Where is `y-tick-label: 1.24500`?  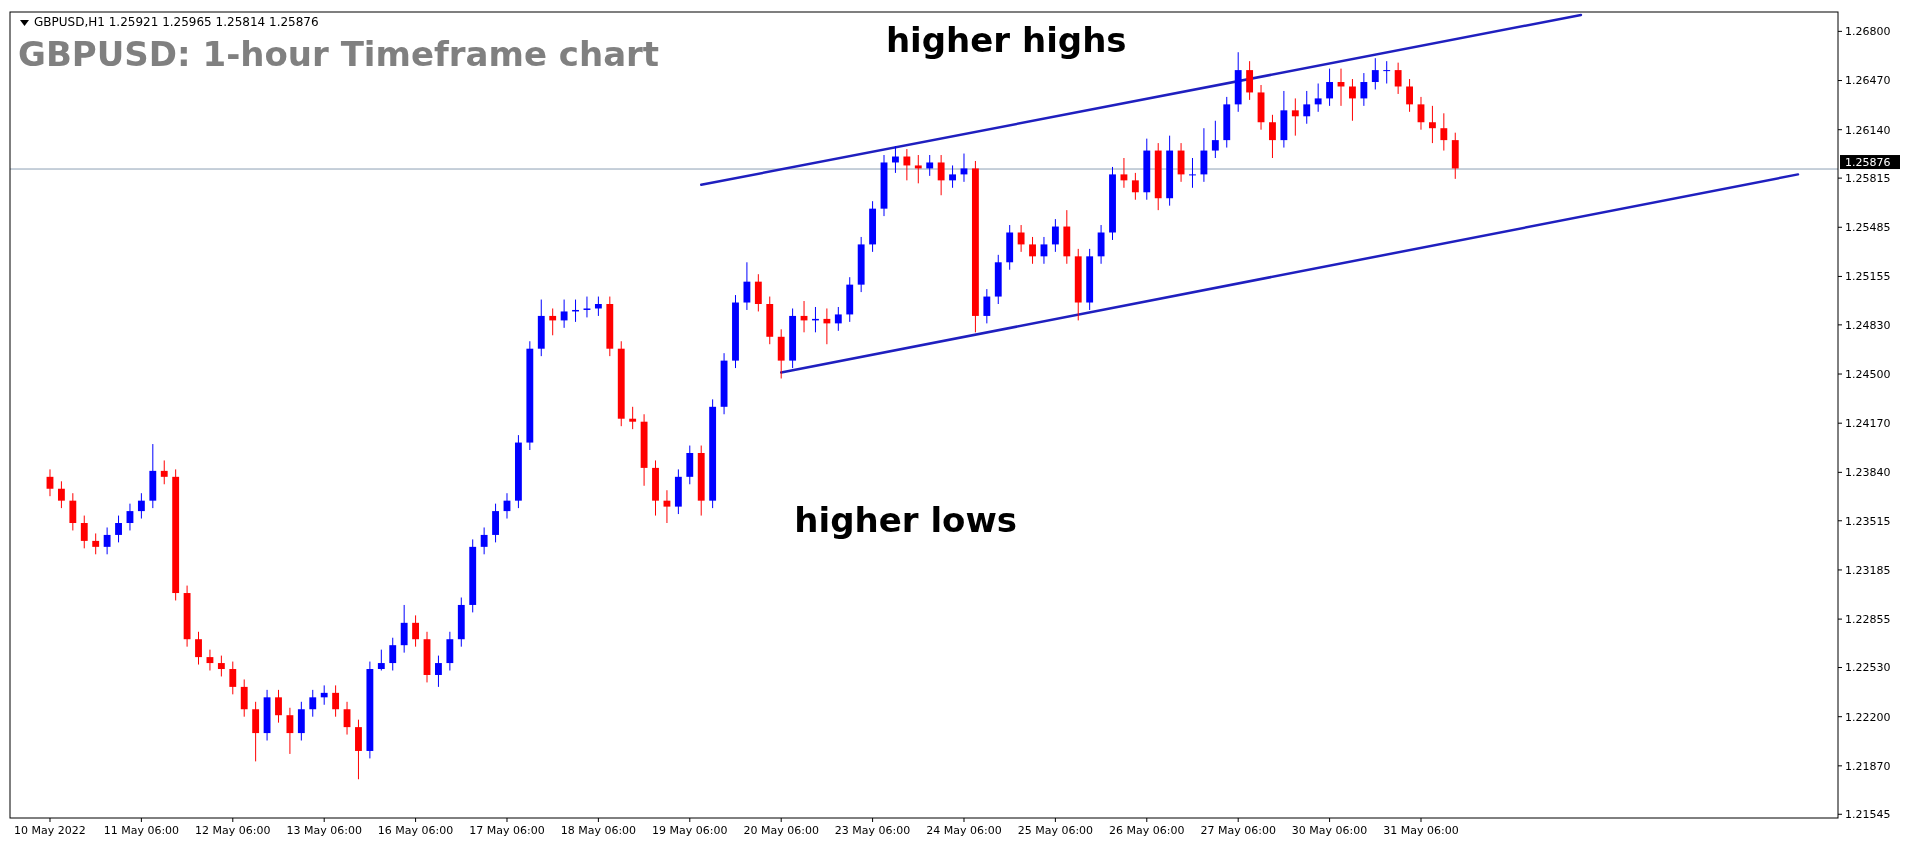 y-tick-label: 1.24500 is located at coordinates (1868, 374).